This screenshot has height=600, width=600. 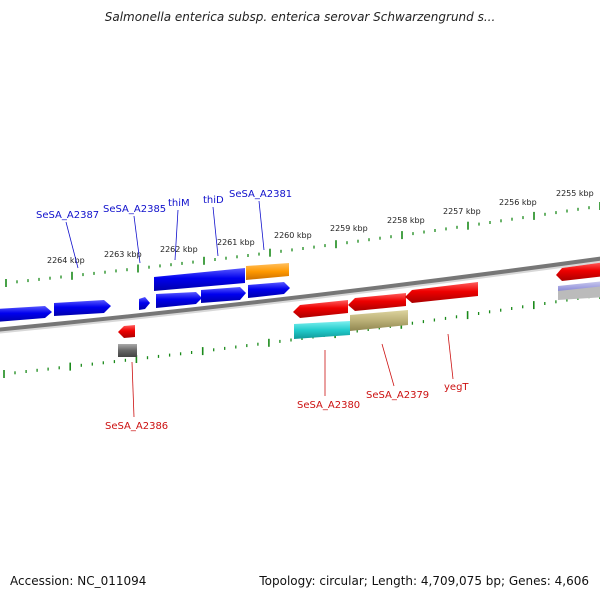 What do you see at coordinates (267, 271) in the screenshot?
I see `orange-feature` at bounding box center [267, 271].